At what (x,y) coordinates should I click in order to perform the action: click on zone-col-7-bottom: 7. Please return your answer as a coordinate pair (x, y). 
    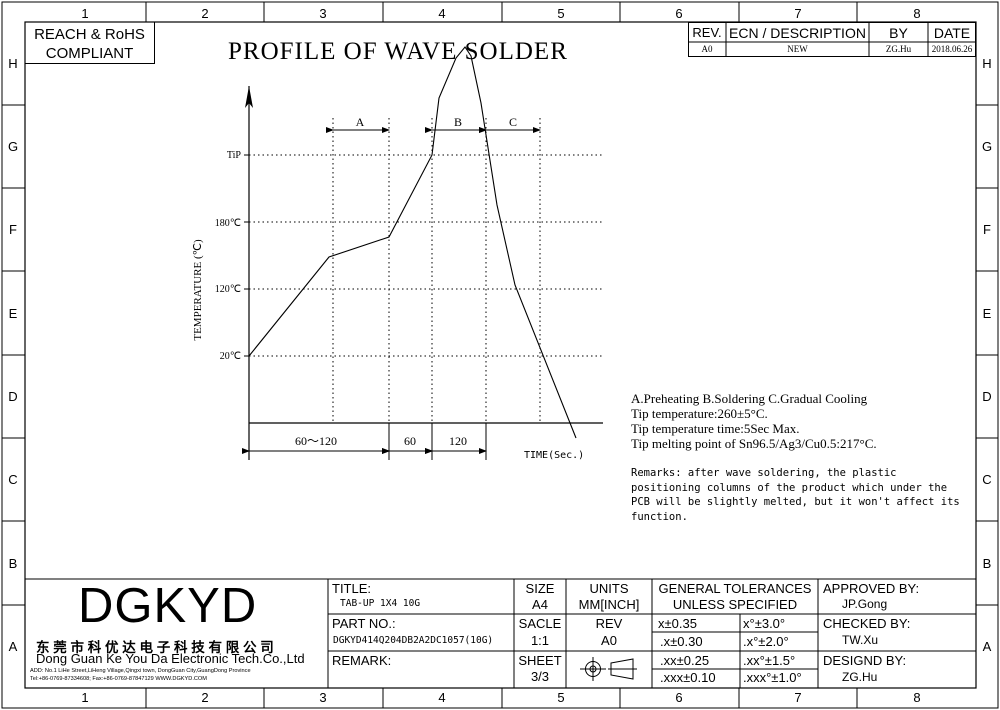
    Looking at the image, I should click on (798, 697).